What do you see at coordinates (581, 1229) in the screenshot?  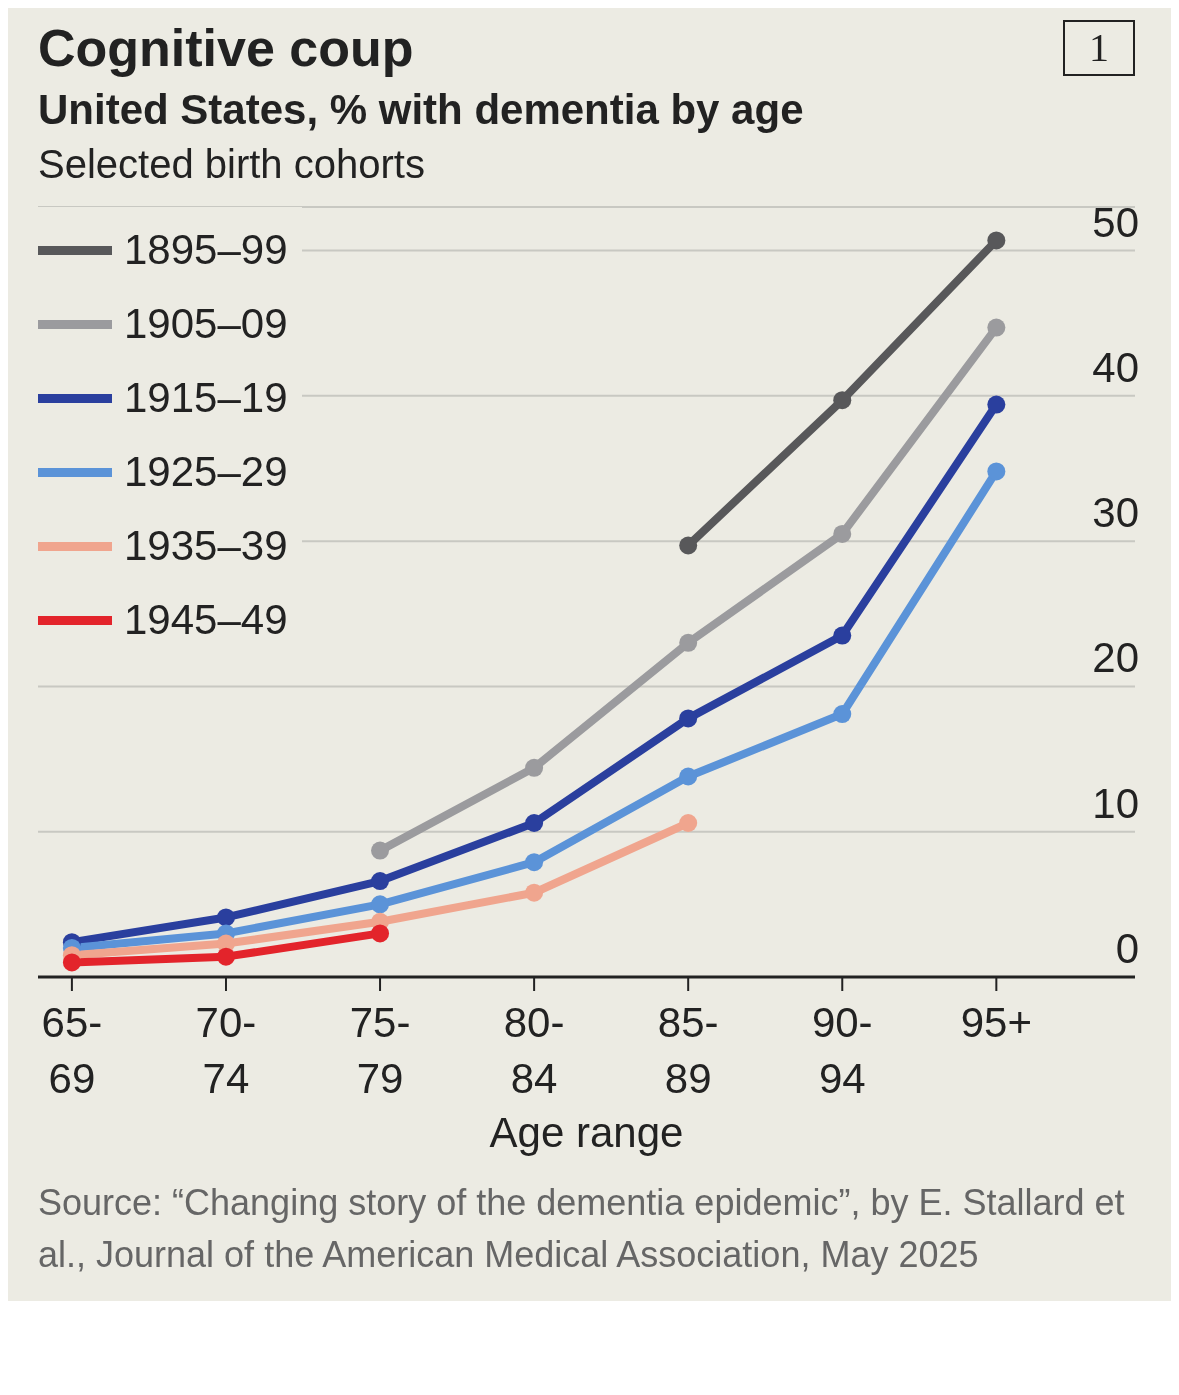 I see `source-note: Source: “Changing story of the dementia epidemic”, by E. Stallard et al., Journal of the American Medical Association, May 2025` at bounding box center [581, 1229].